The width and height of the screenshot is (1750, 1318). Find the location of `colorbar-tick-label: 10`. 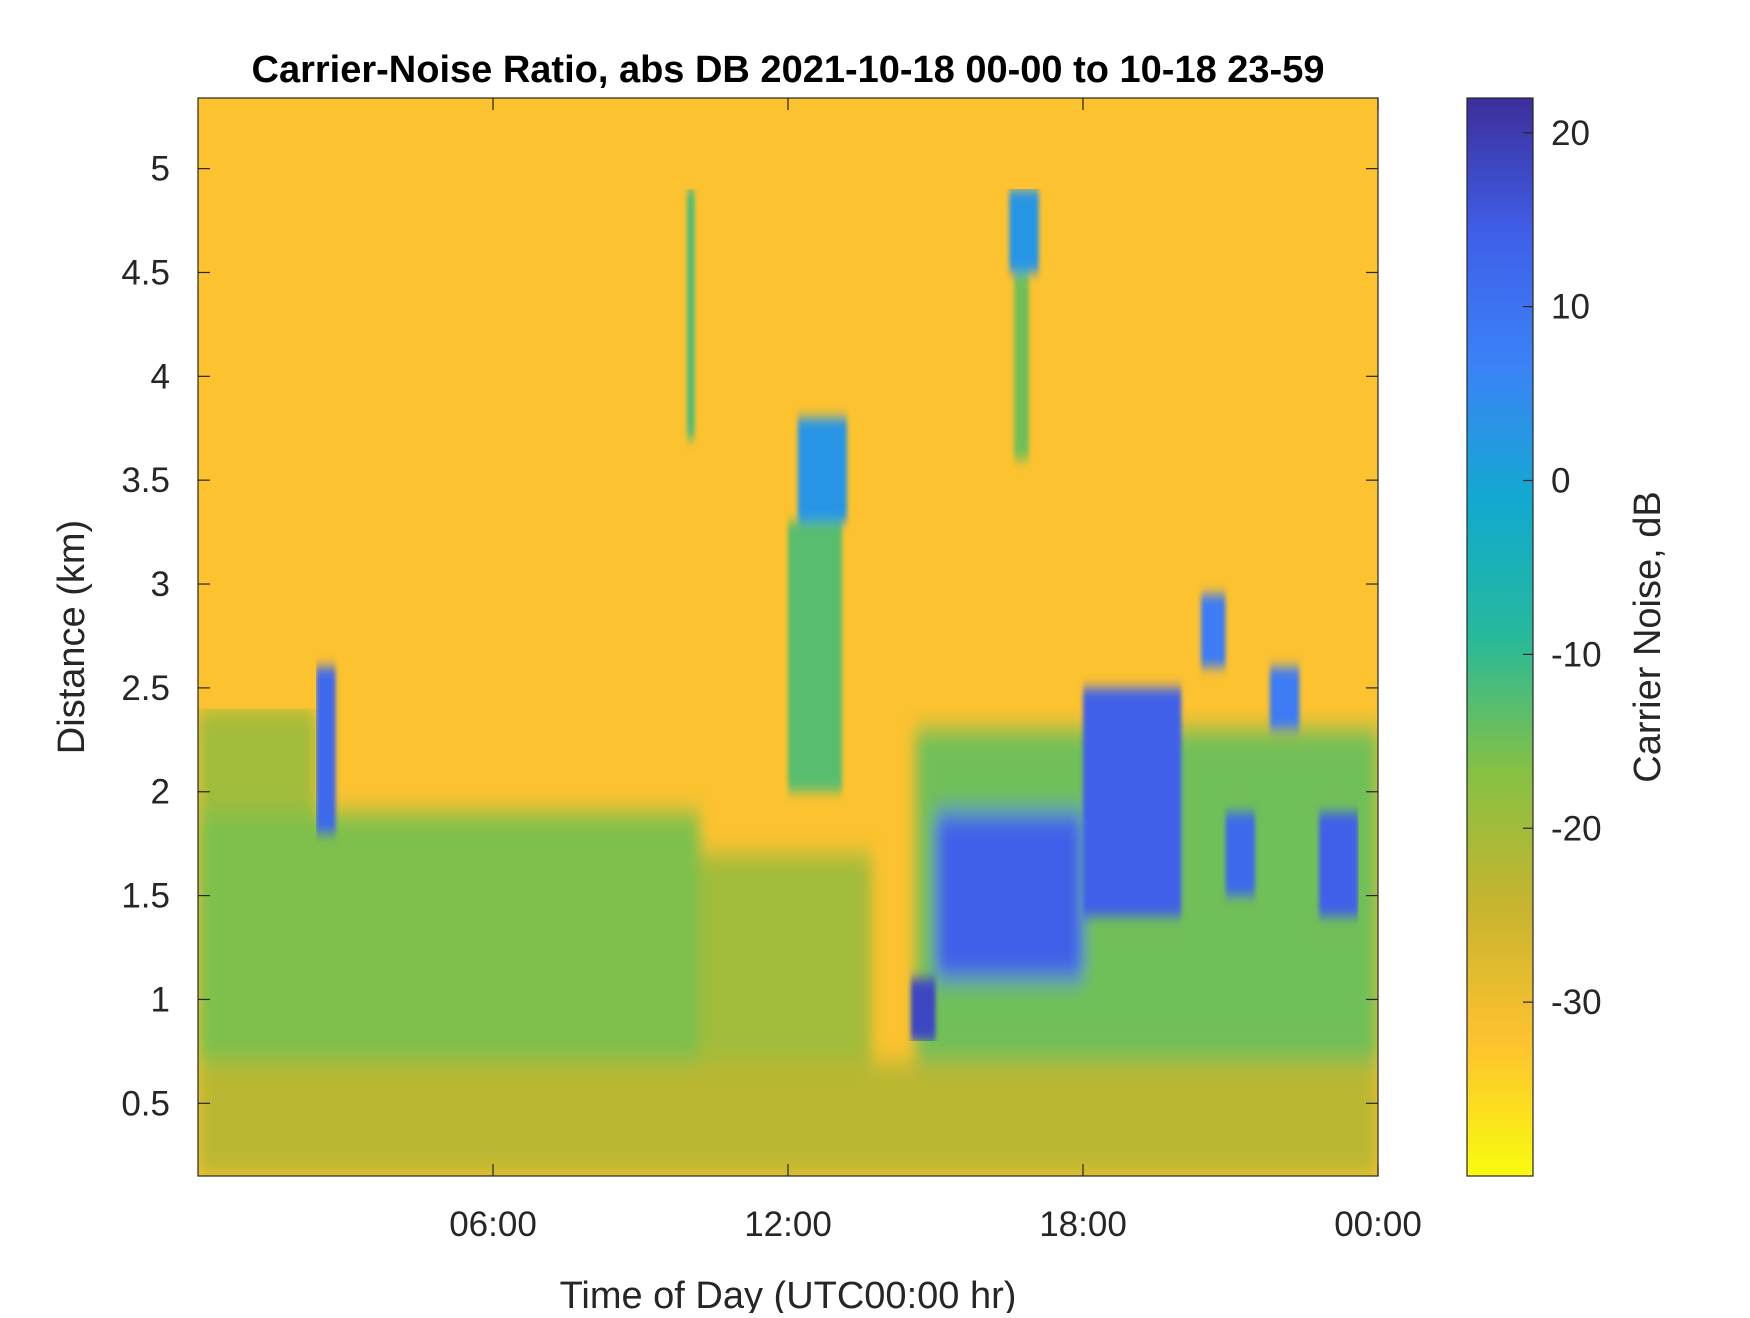

colorbar-tick-label: 10 is located at coordinates (1570, 307).